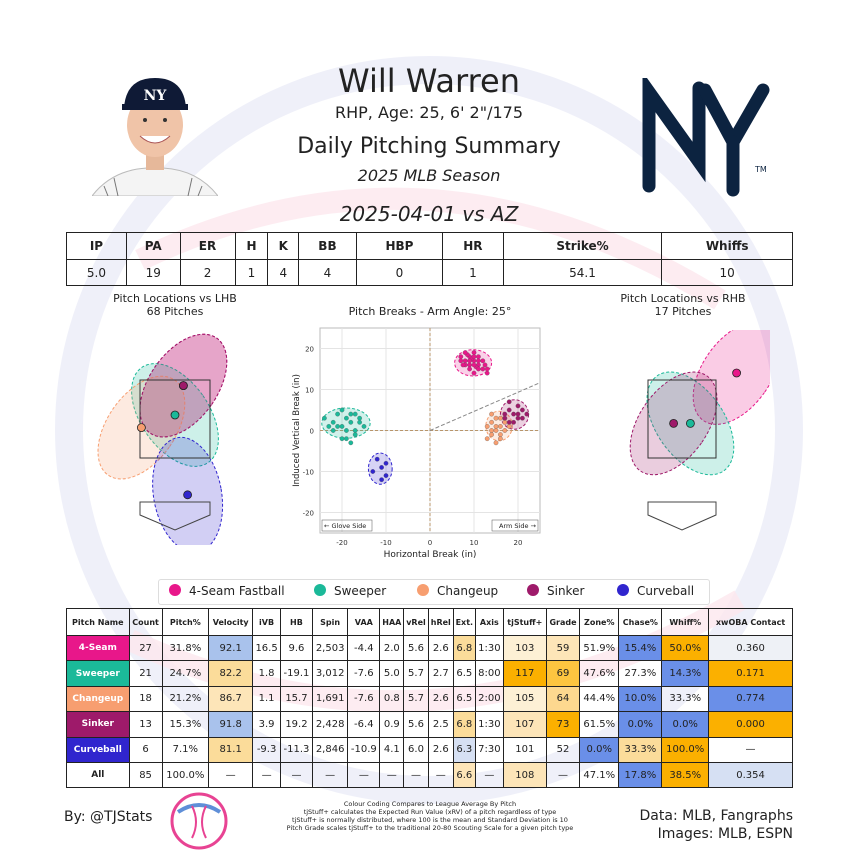 The image size is (858, 858). Describe the element at coordinates (96, 246) in the screenshot. I see `stats-header: IP` at that location.